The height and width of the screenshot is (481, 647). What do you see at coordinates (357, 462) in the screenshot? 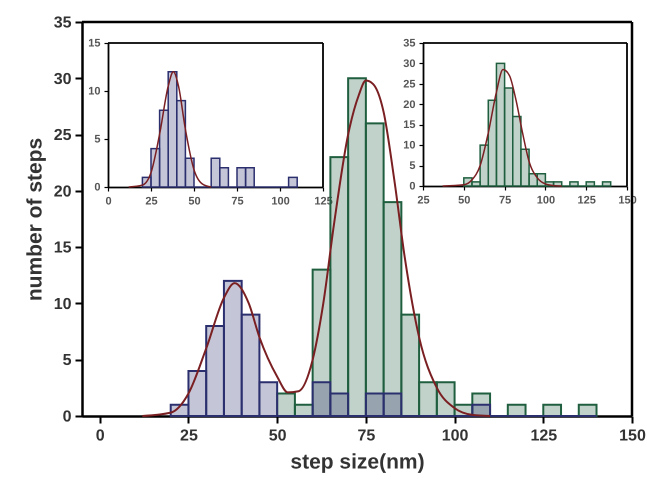
I see `x-axis-title: step size(nm)` at bounding box center [357, 462].